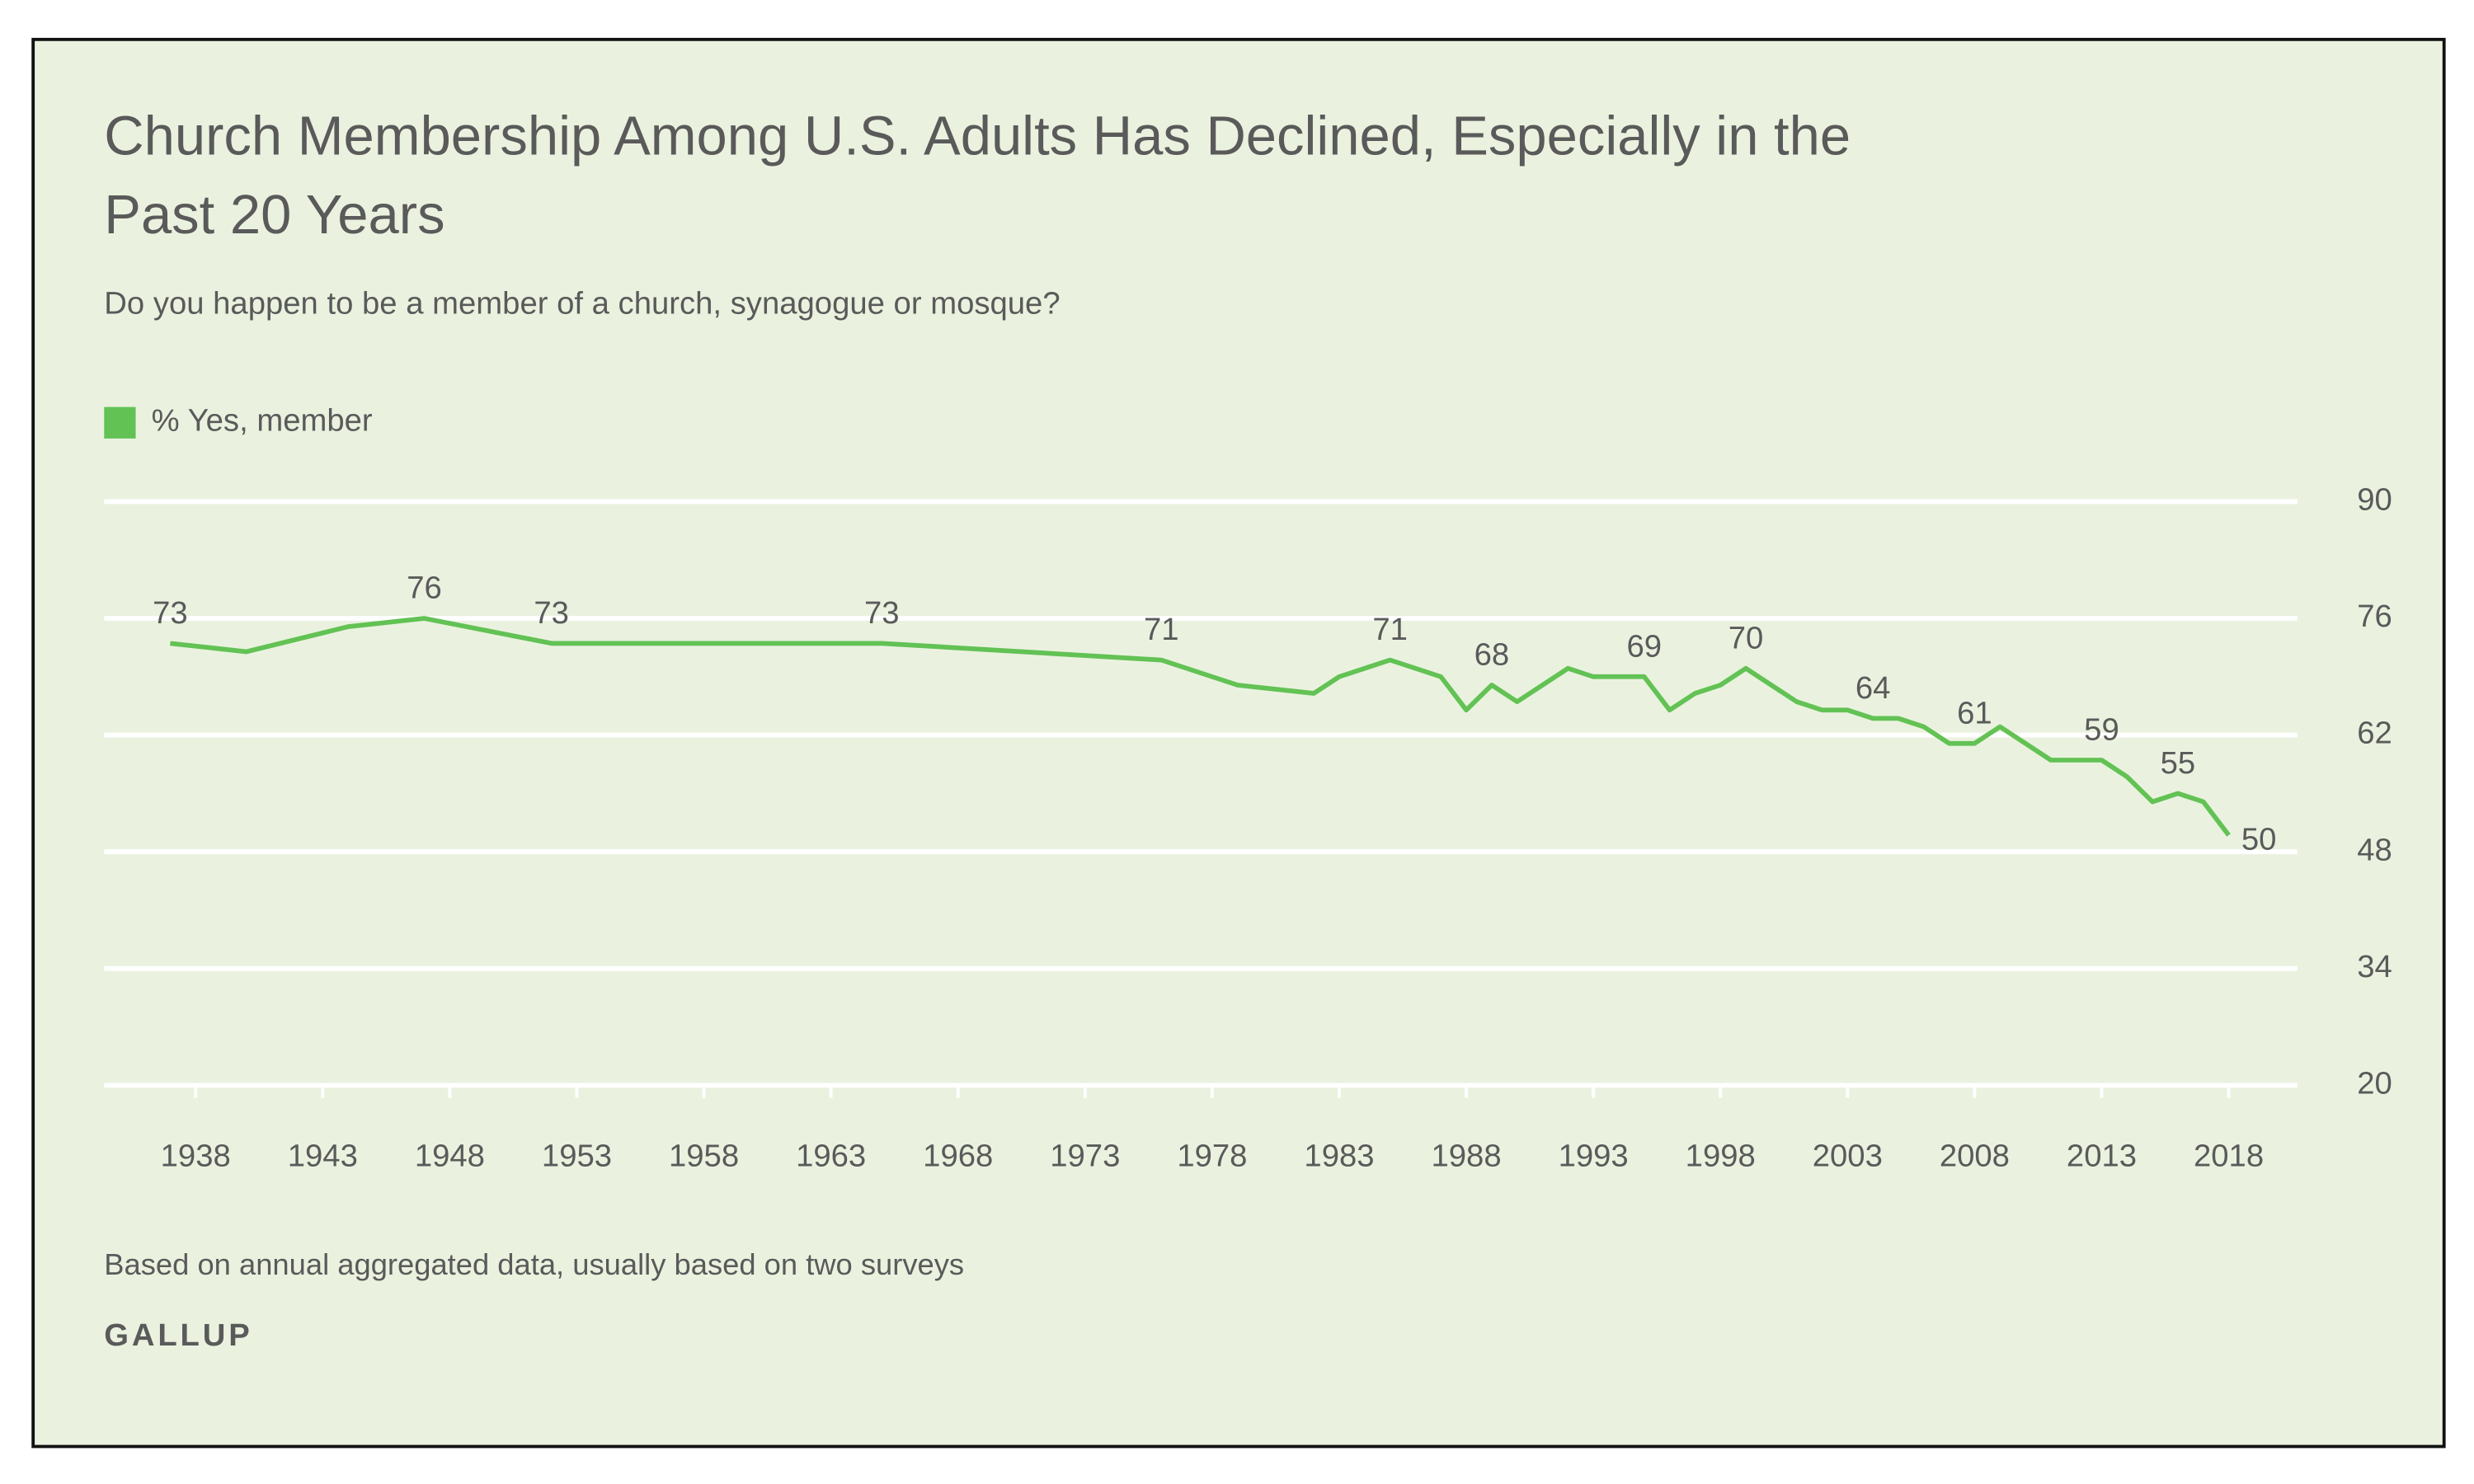 This screenshot has width=2474, height=1484. What do you see at coordinates (2101, 730) in the screenshot?
I see `data-label: 59` at bounding box center [2101, 730].